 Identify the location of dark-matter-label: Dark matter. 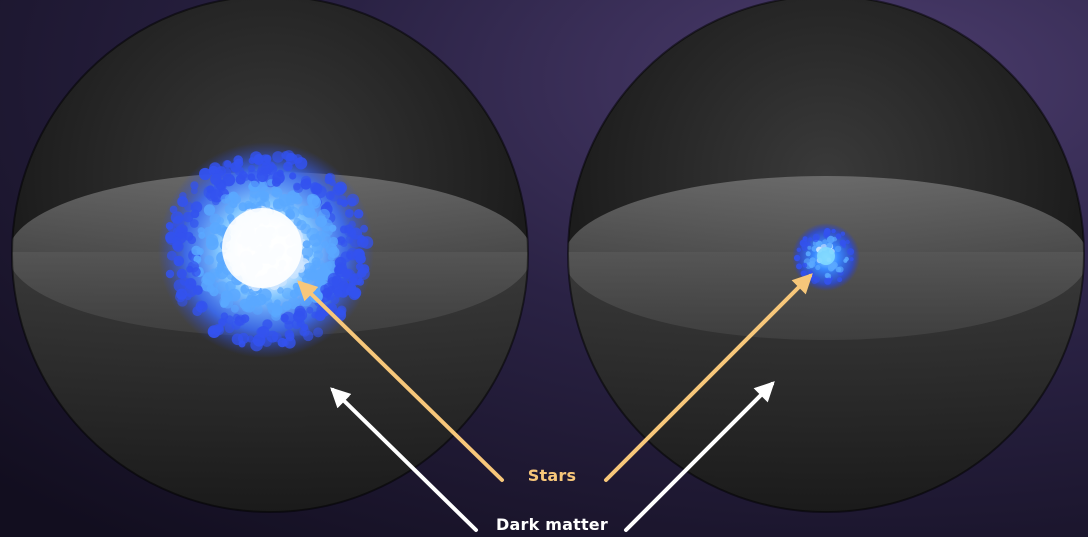
(552, 524).